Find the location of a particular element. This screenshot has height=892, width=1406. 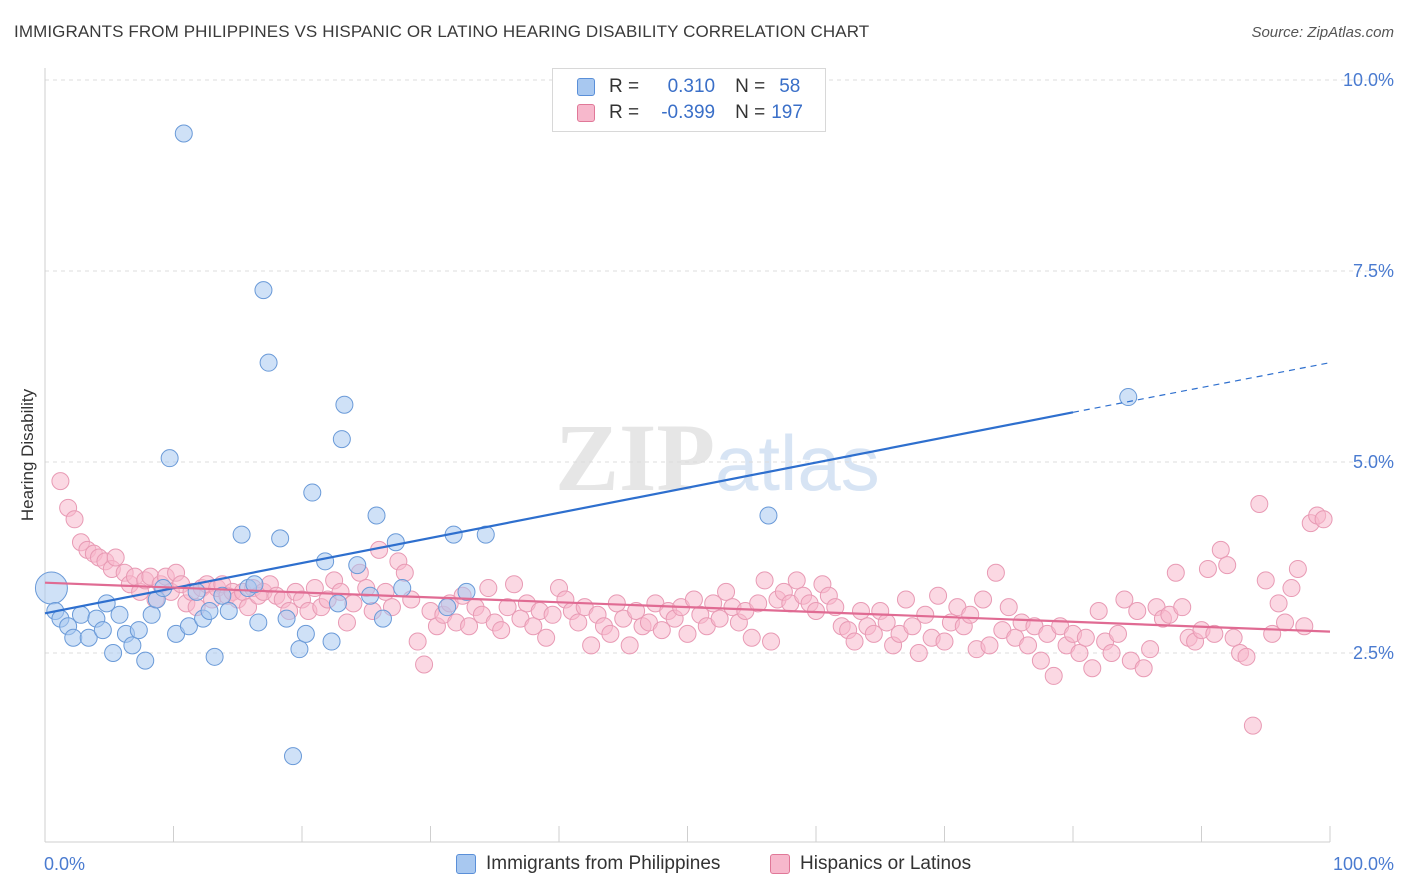

bottom-legend-swatch-hispanics is located at coordinates (780, 864).